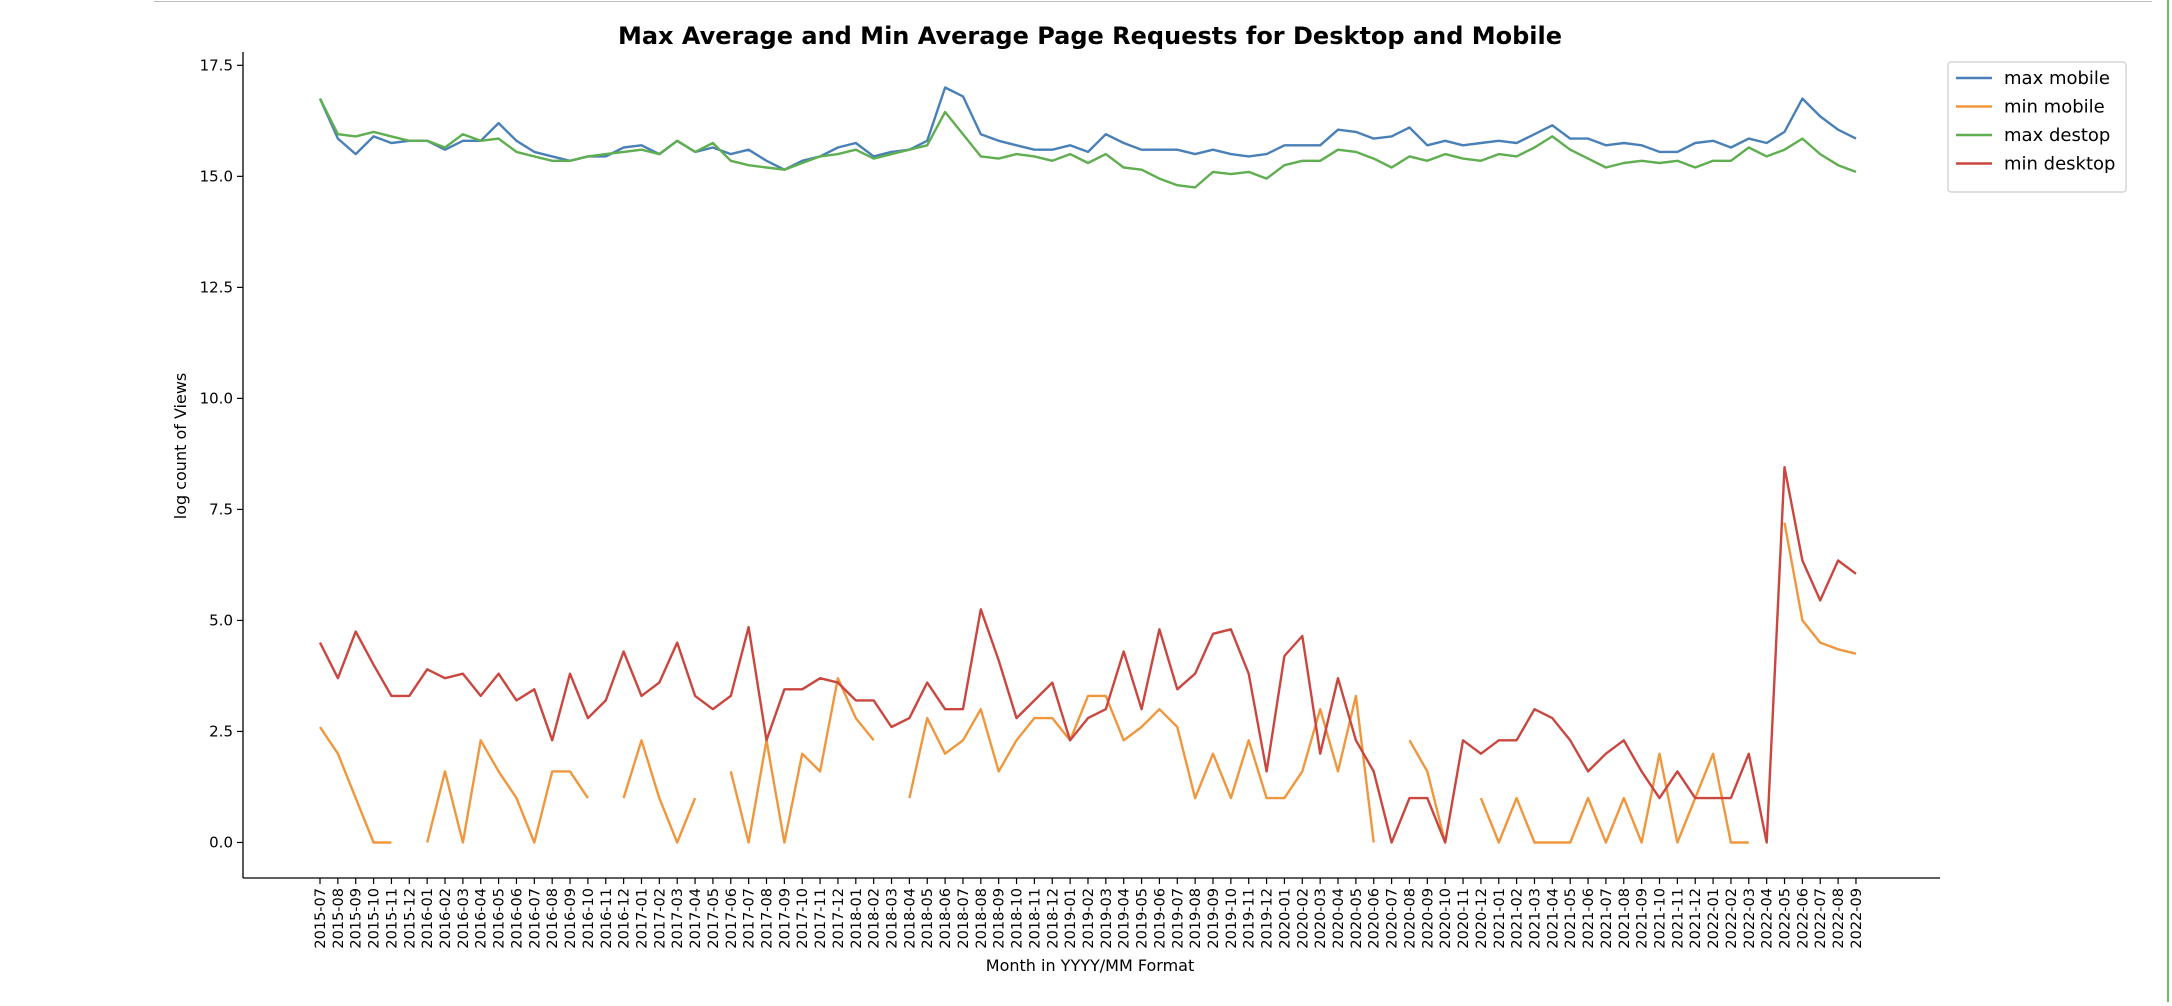 This screenshot has width=2172, height=1006. Describe the element at coordinates (1714, 918) in the screenshot. I see `x-tick-label: 2022-01` at that location.